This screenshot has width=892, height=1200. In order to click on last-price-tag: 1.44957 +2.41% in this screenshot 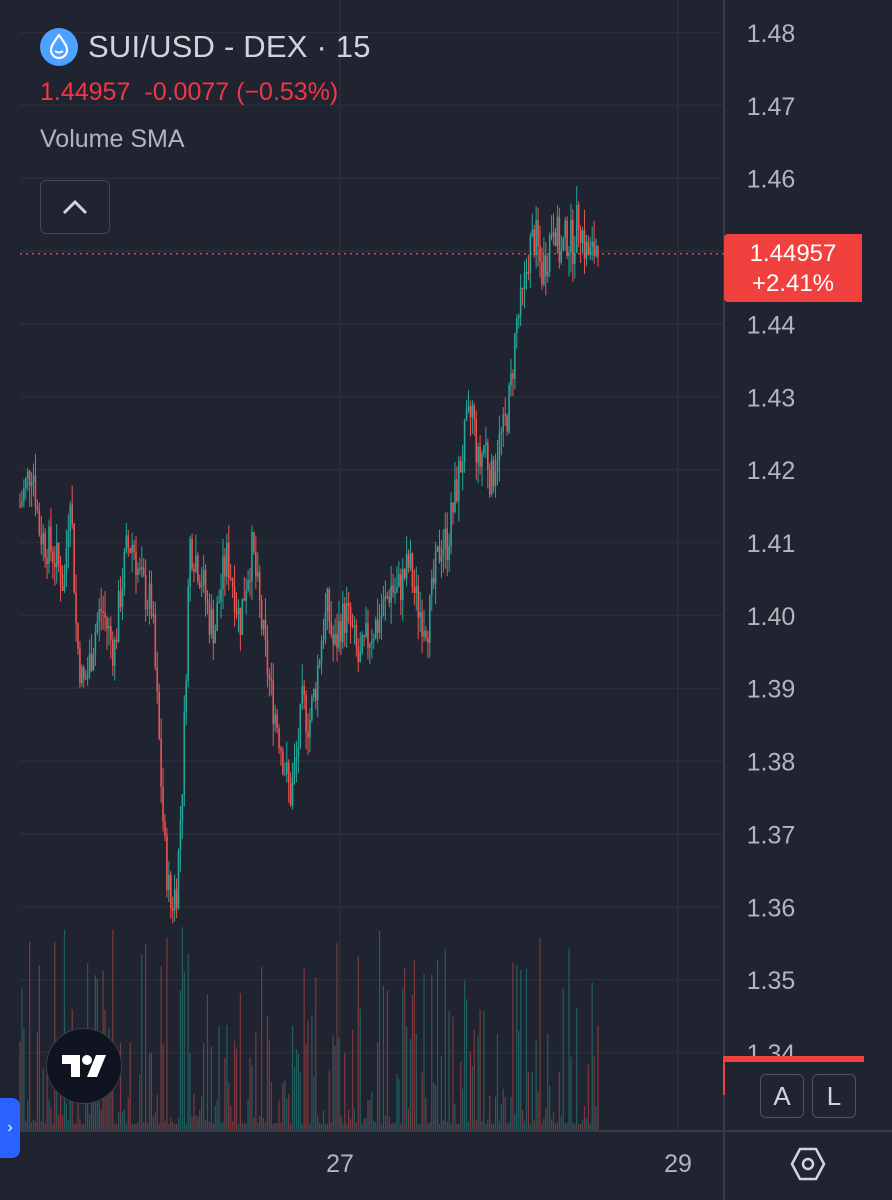, I will do `click(793, 268)`.